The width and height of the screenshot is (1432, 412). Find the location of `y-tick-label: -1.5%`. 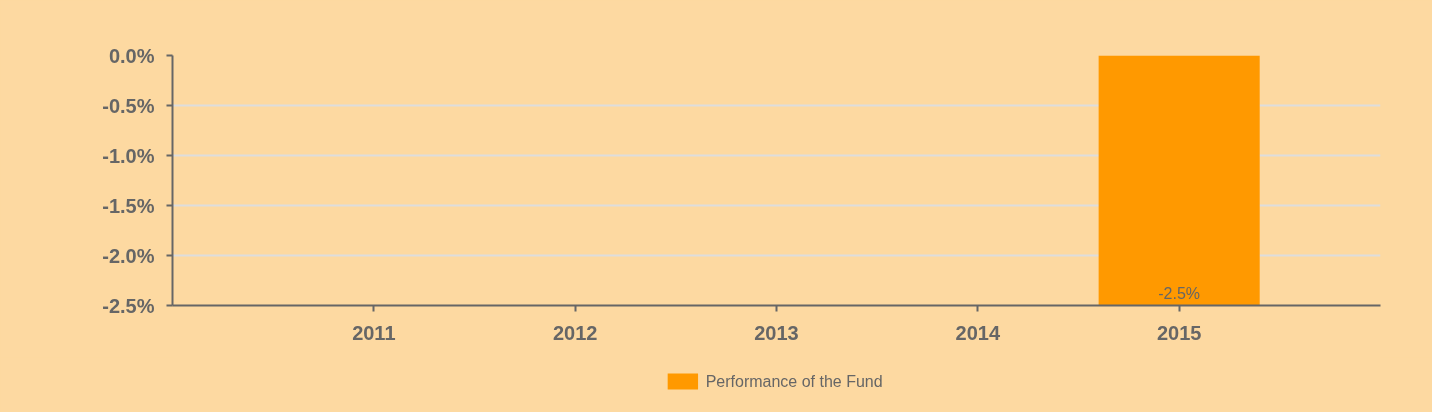

y-tick-label: -1.5% is located at coordinates (128, 205).